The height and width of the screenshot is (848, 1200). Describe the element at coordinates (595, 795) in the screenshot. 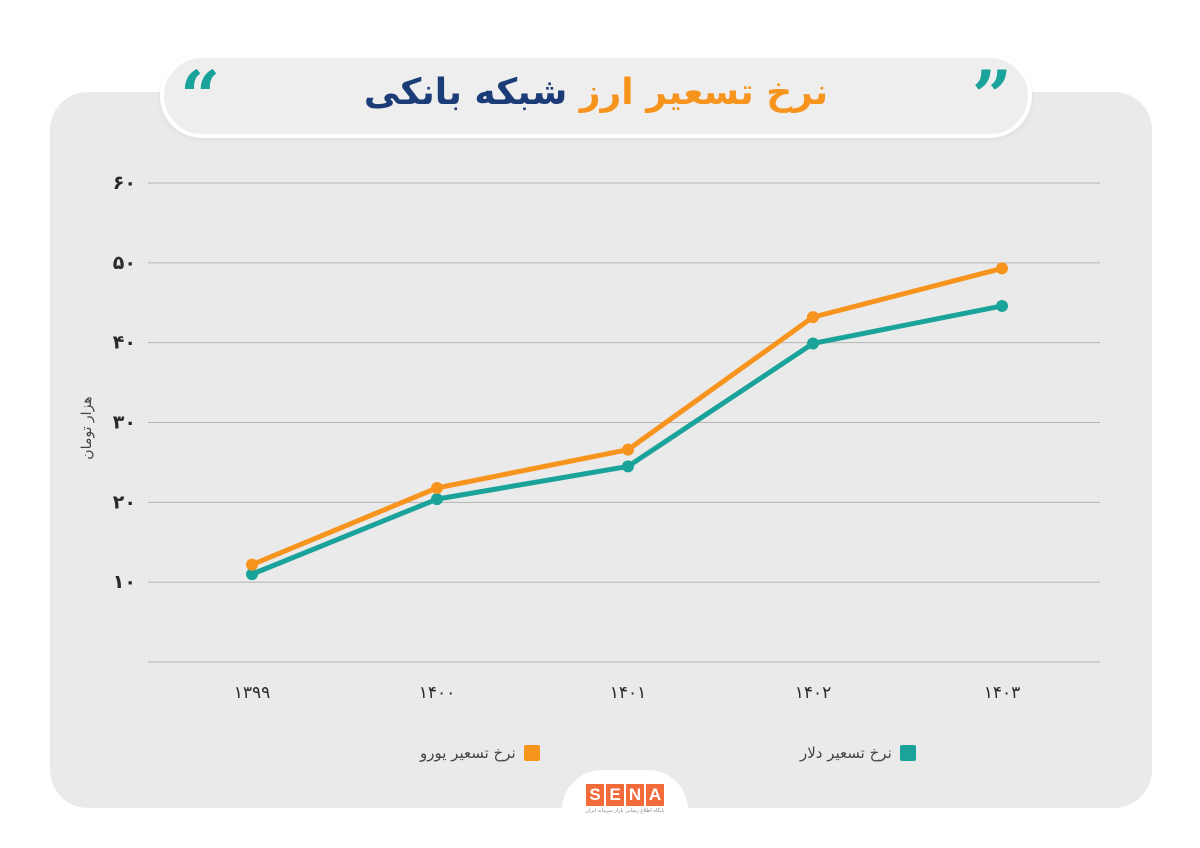

I see `logo-letter-s: S` at that location.